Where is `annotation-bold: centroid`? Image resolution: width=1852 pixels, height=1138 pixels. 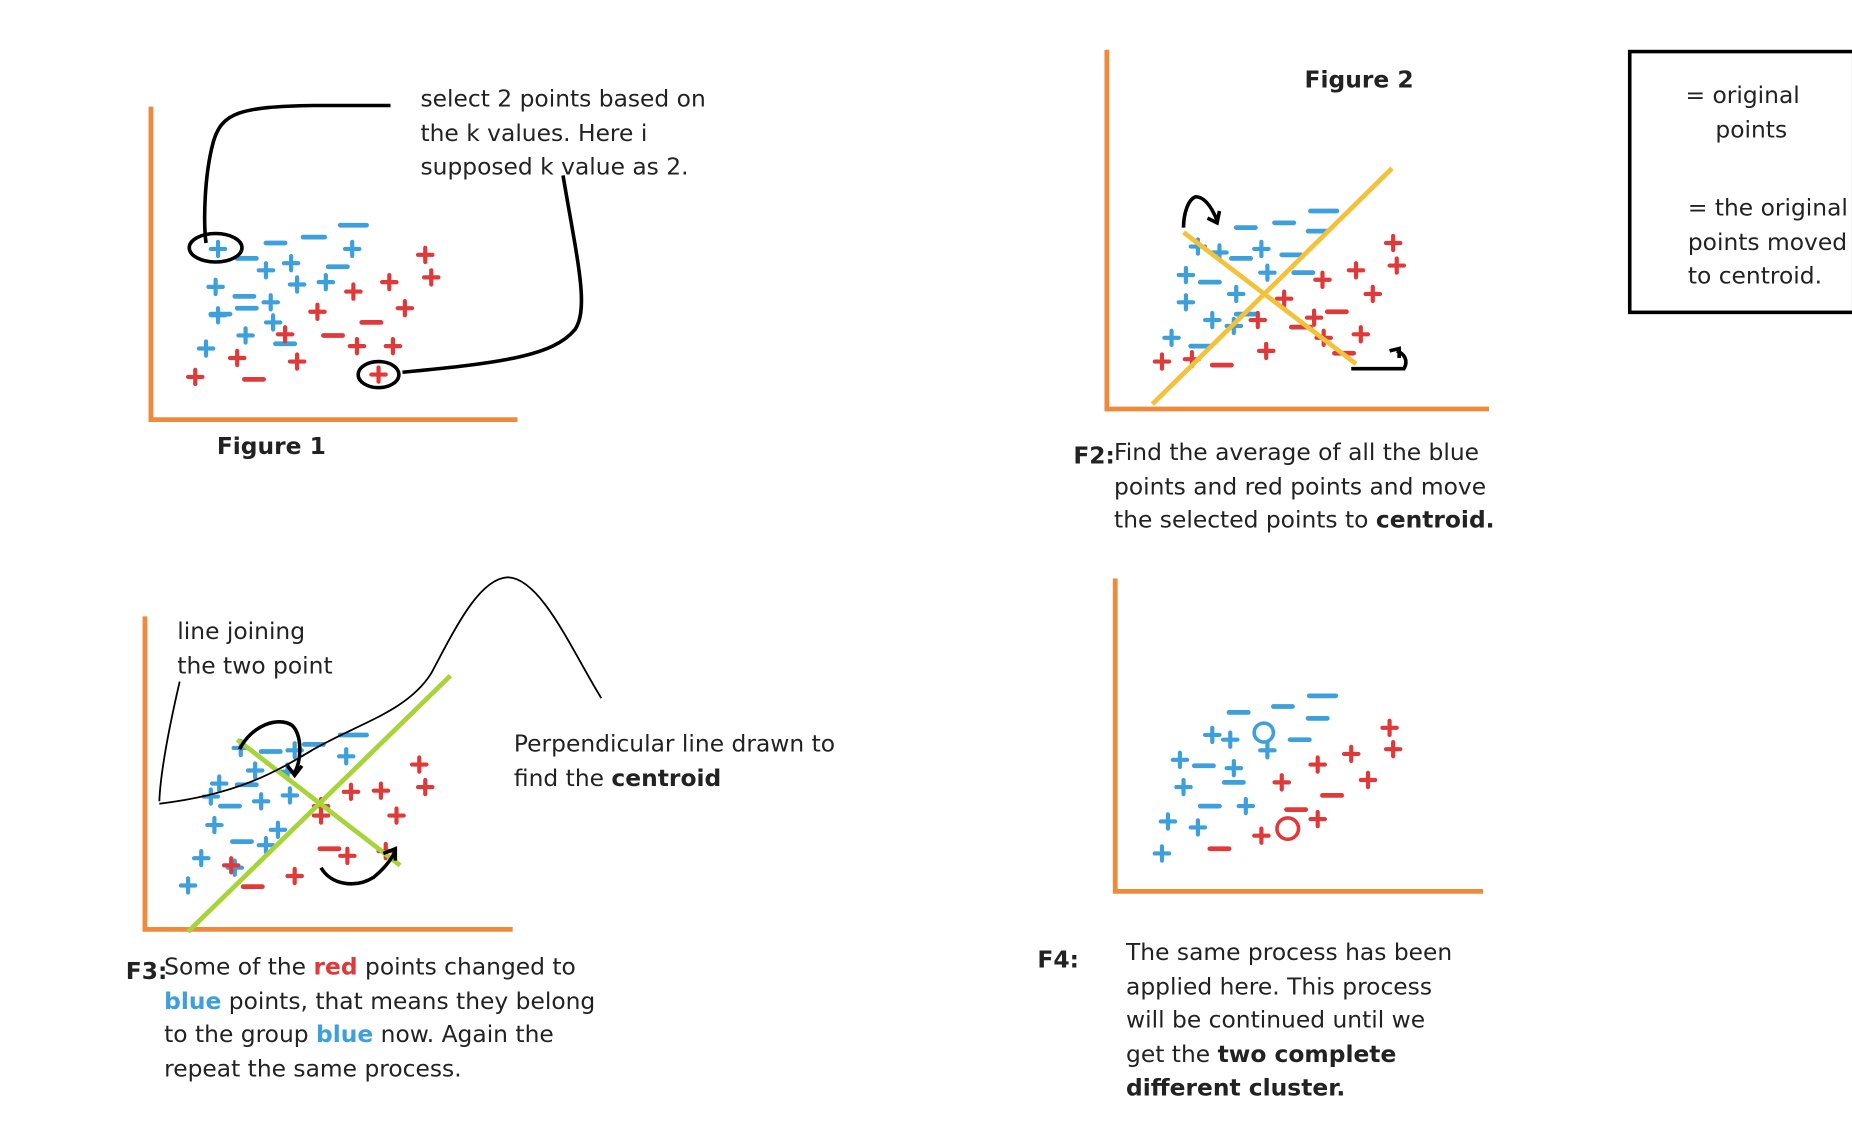
annotation-bold: centroid is located at coordinates (666, 777).